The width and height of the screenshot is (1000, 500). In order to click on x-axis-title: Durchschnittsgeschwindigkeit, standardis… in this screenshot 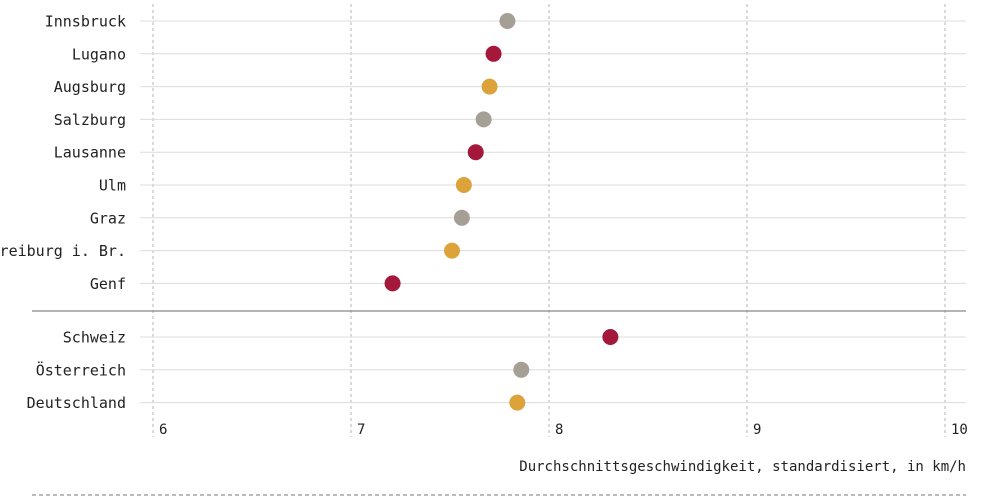, I will do `click(742, 467)`.